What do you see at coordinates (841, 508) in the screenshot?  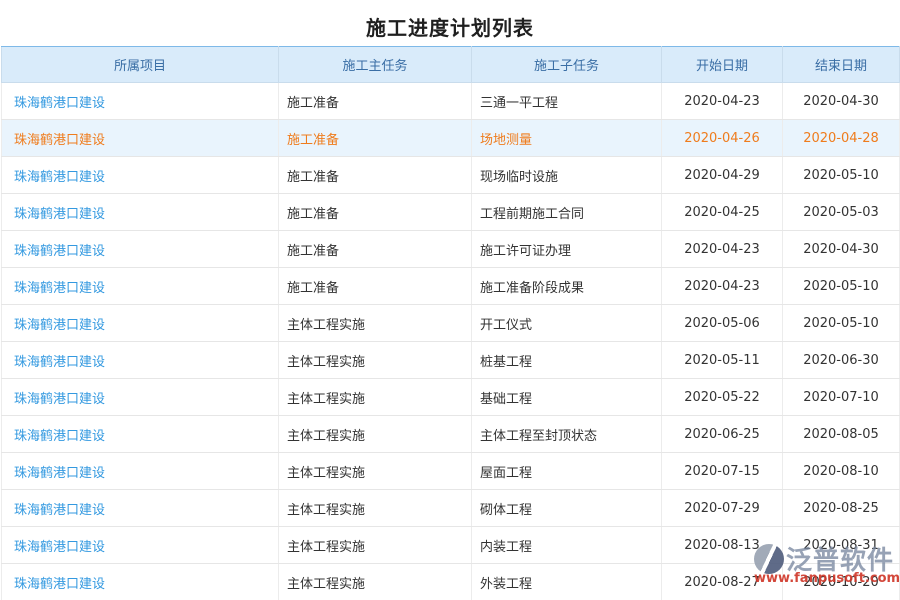 I see `end-date-cell: 2020-08-25` at bounding box center [841, 508].